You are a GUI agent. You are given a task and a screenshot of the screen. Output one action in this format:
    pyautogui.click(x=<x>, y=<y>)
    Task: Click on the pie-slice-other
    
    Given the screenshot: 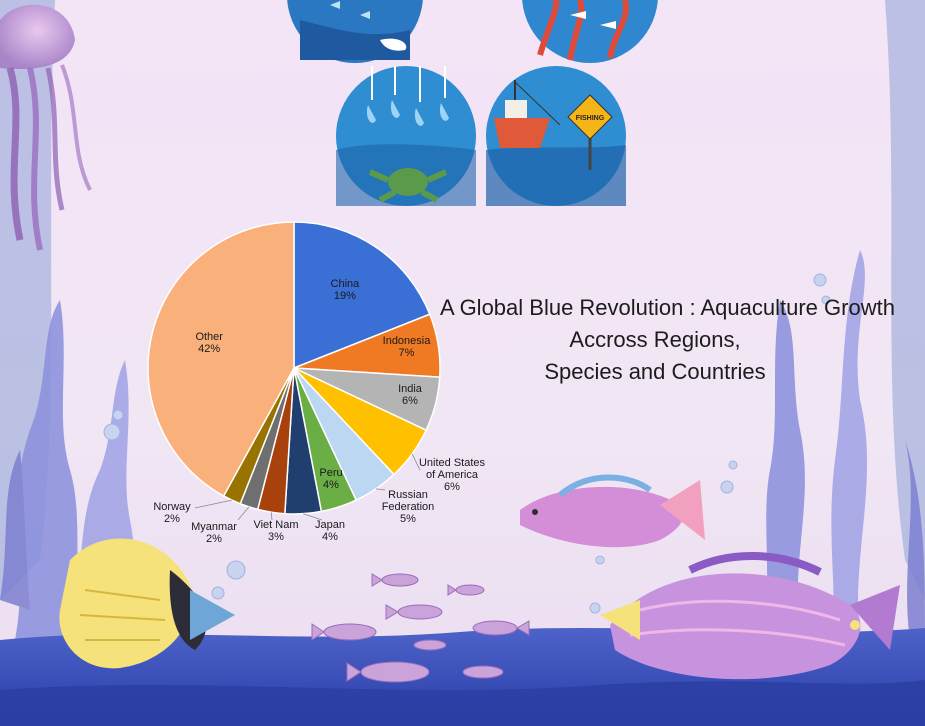 What is the action you would take?
    pyautogui.click(x=221, y=359)
    